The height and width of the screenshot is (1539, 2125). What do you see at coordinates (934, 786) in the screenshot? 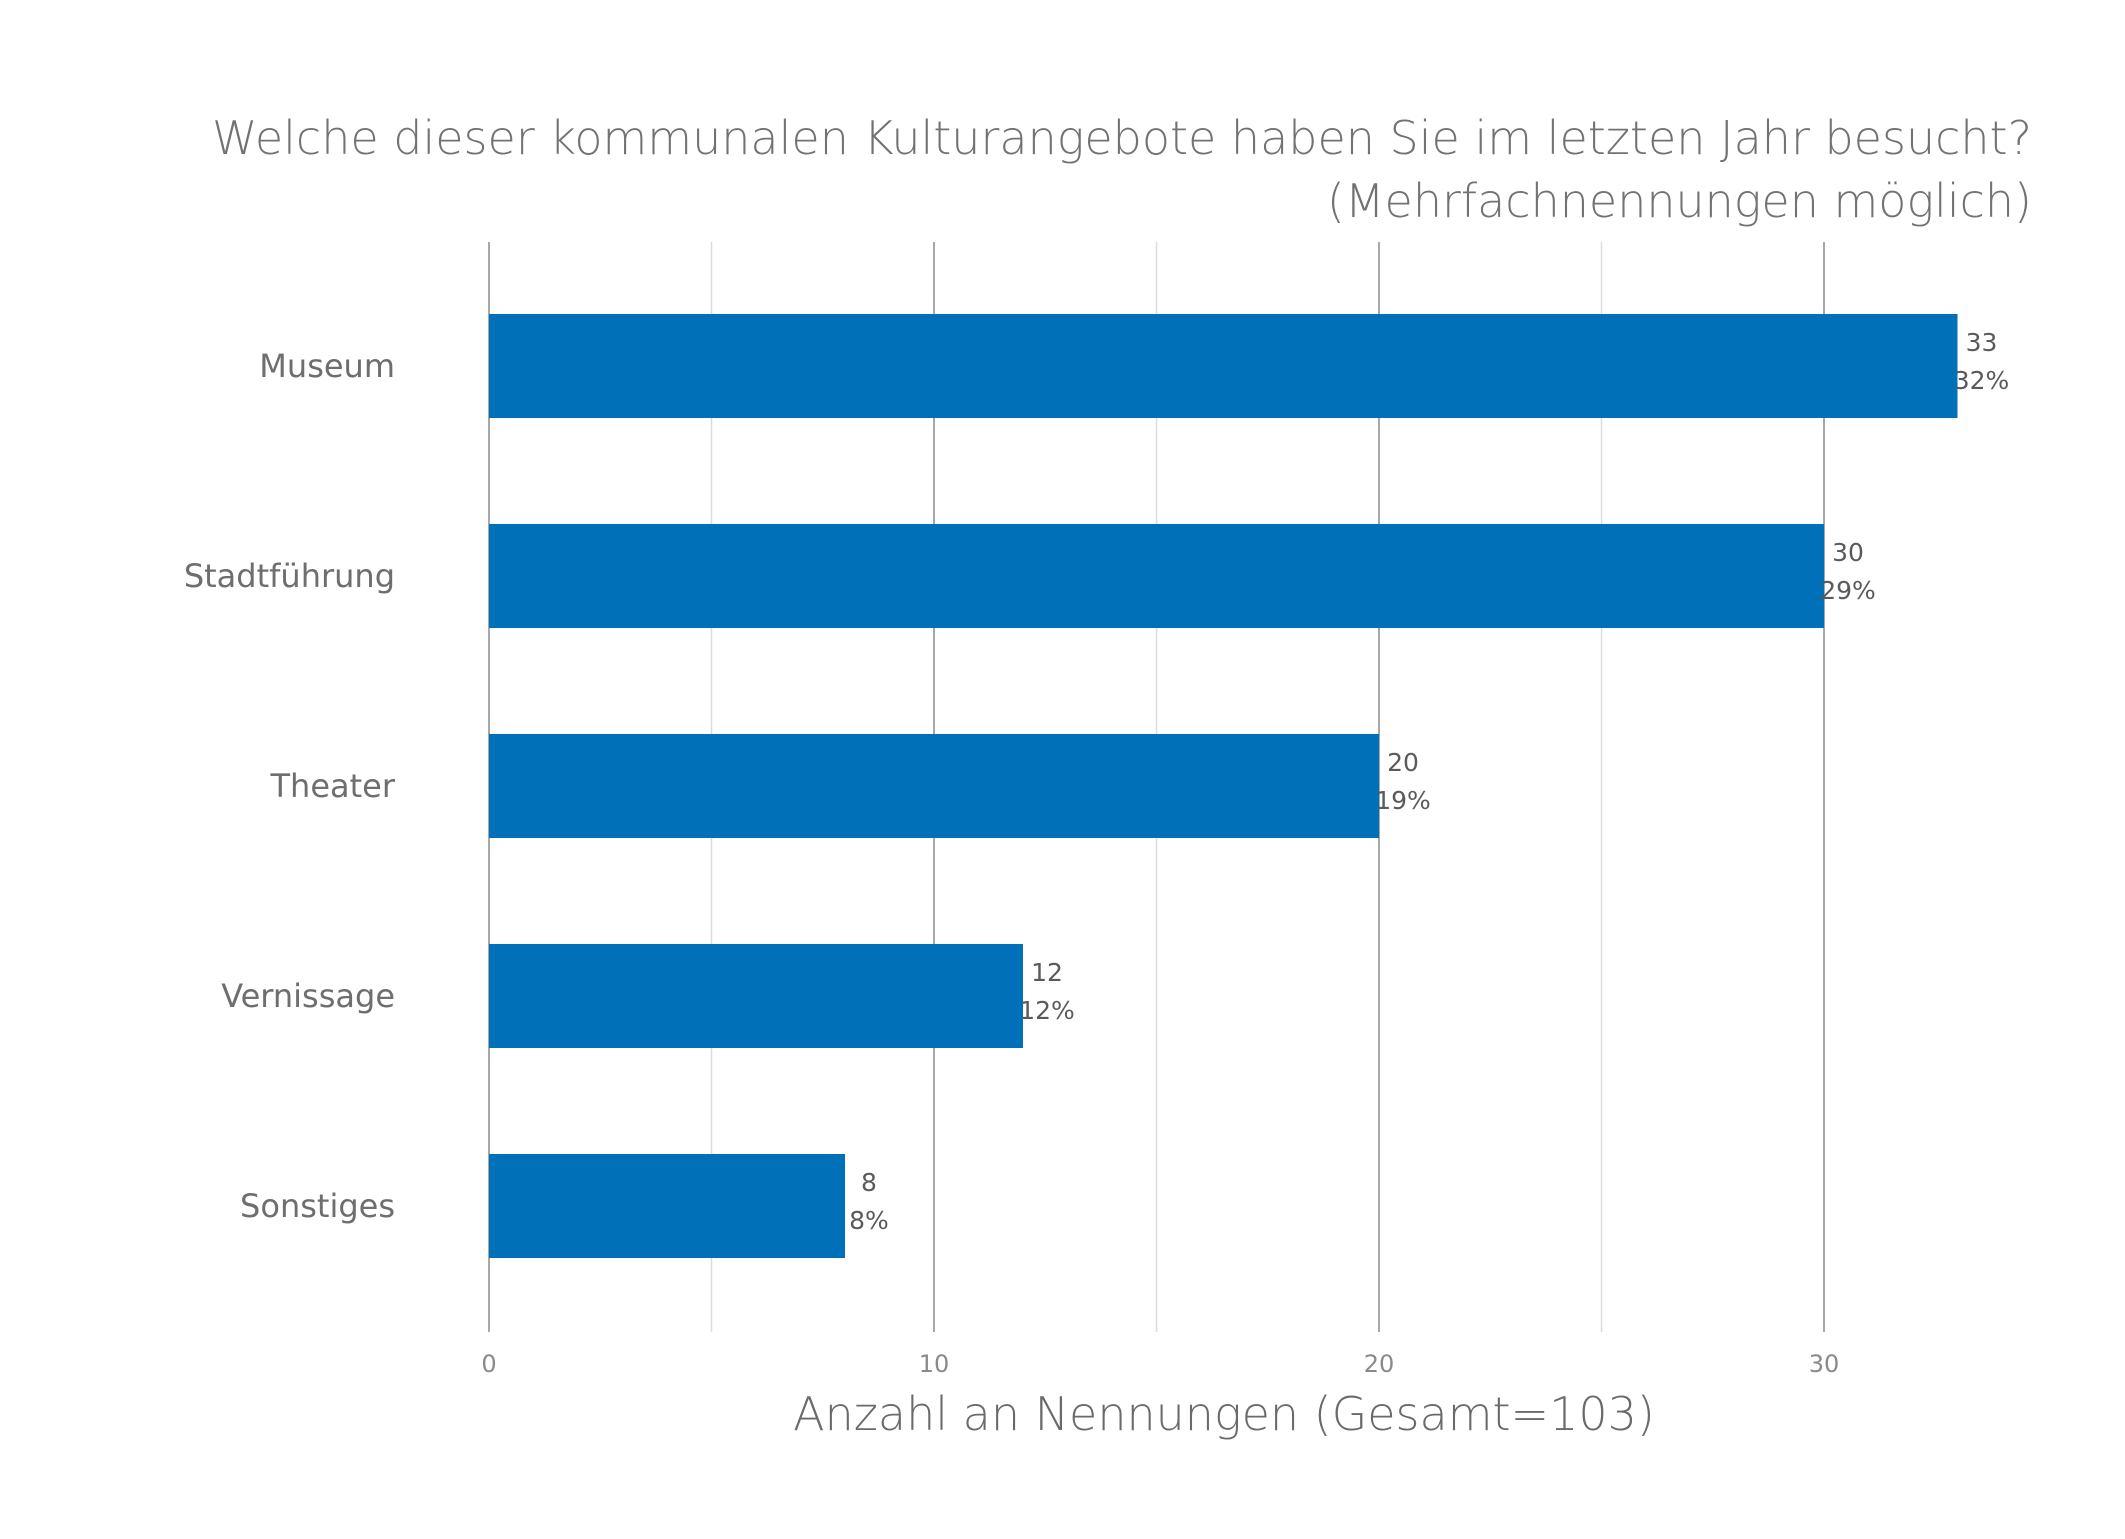
I see `bar-theater` at bounding box center [934, 786].